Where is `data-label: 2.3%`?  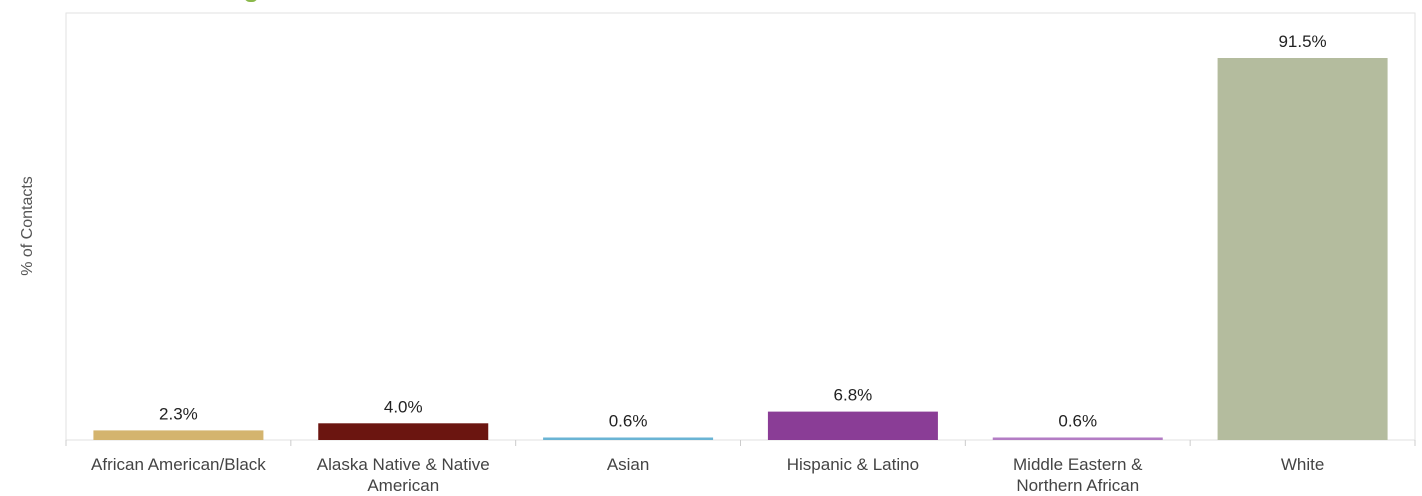
data-label: 2.3% is located at coordinates (178, 413).